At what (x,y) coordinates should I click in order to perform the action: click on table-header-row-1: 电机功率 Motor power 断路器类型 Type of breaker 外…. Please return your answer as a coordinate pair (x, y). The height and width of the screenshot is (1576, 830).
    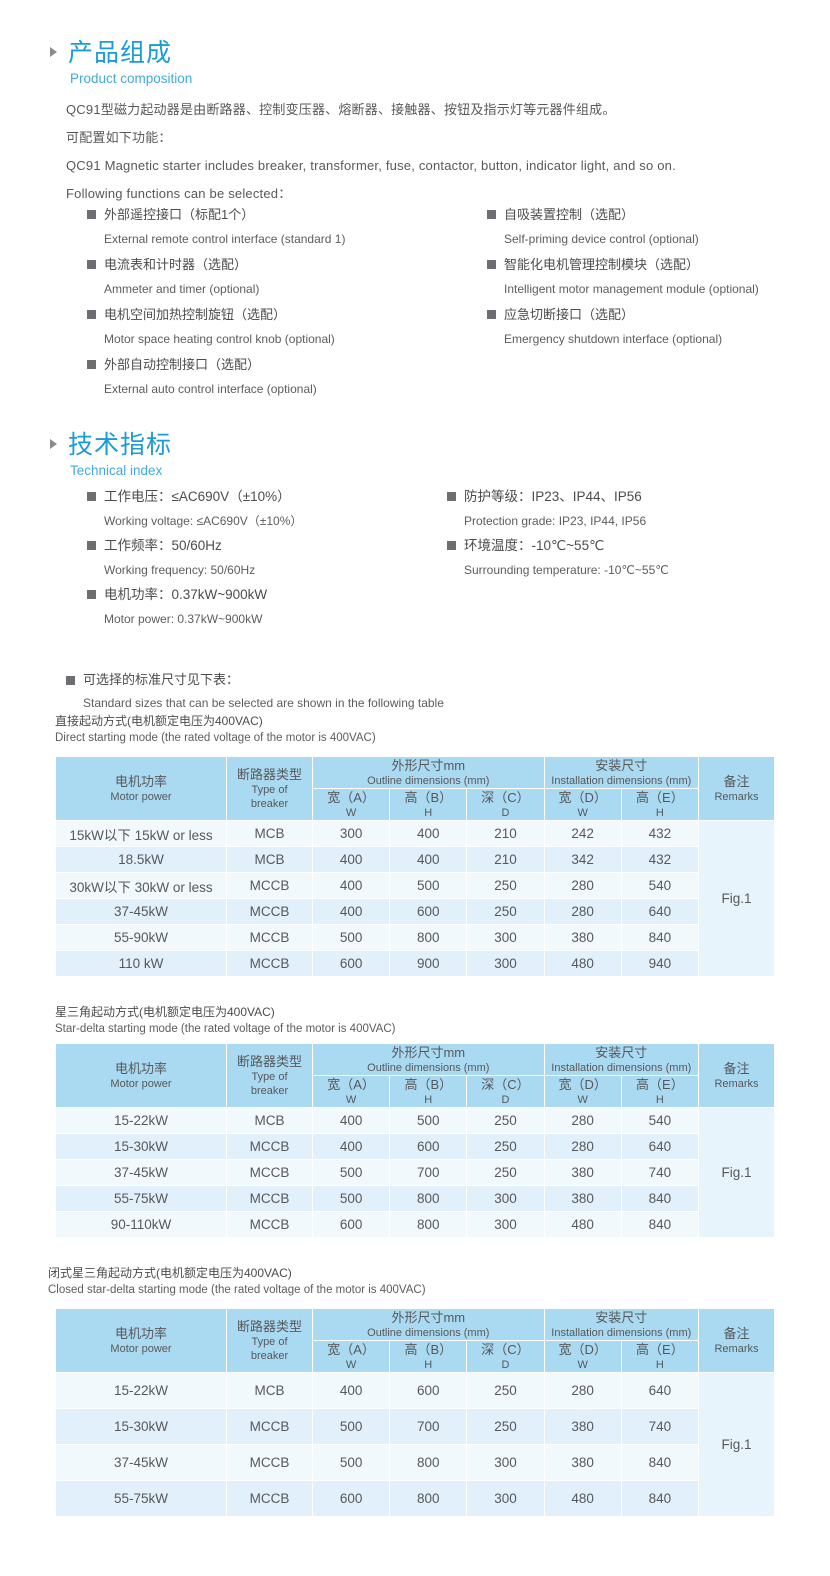
    Looking at the image, I should click on (415, 1340).